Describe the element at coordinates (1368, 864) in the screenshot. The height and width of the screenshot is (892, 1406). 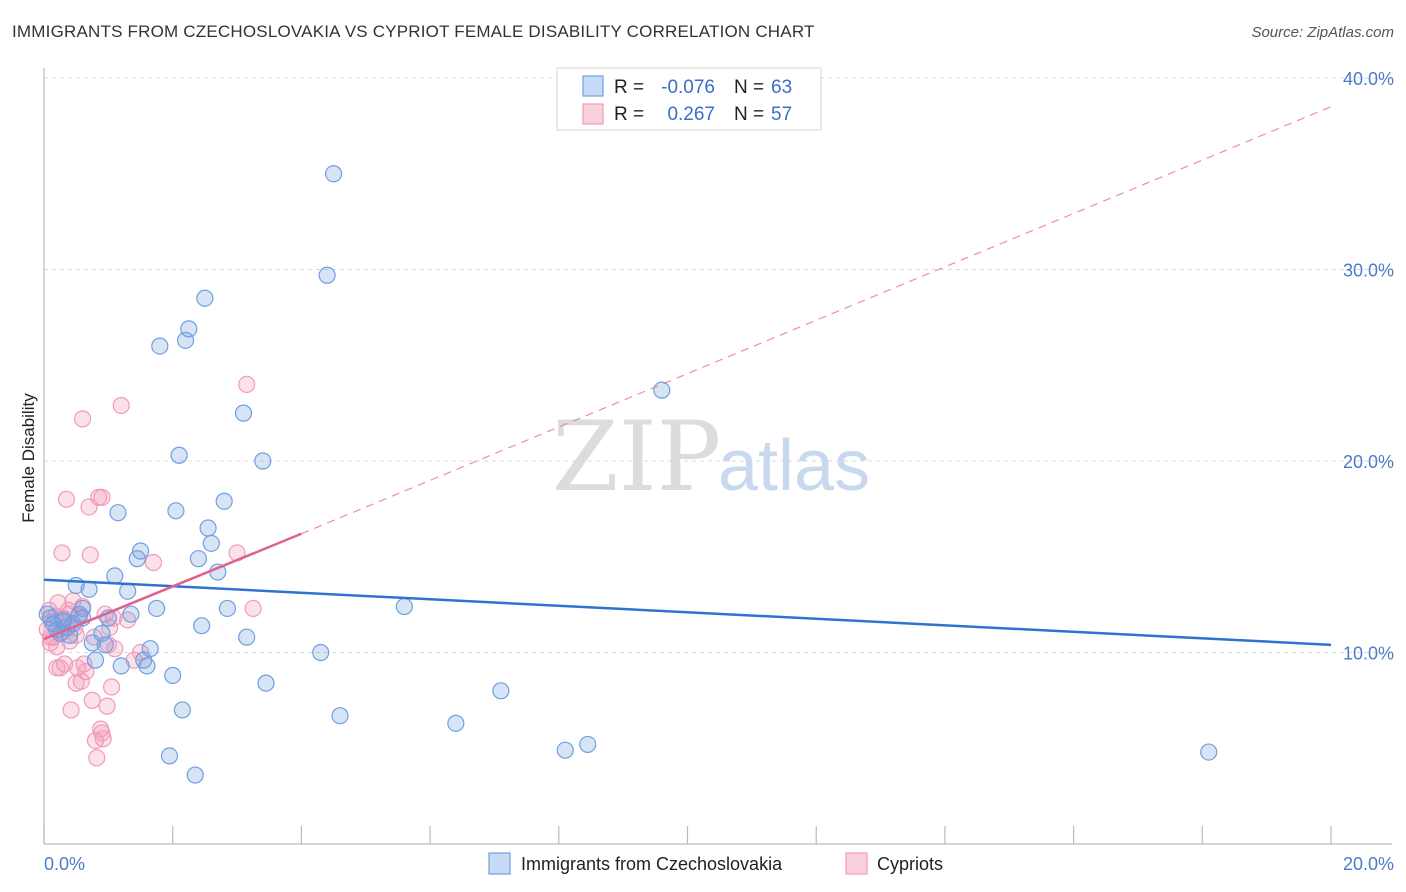
I see `x-tick-label-1: 20.0%` at that location.